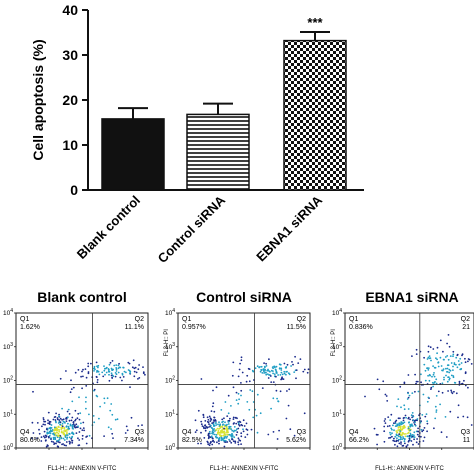 The image size is (474, 474). What do you see at coordinates (192, 440) in the screenshot?
I see `quadrant-percentage: 82.5%` at bounding box center [192, 440].